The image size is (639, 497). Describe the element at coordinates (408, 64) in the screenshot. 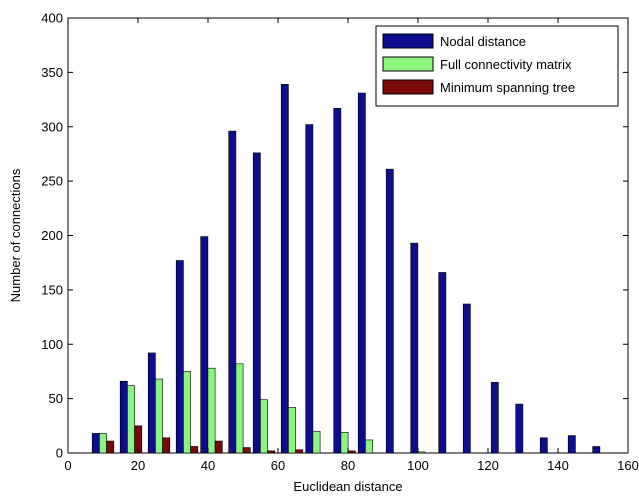

I see `legend-swatch-full-connectivity-matrix` at that location.